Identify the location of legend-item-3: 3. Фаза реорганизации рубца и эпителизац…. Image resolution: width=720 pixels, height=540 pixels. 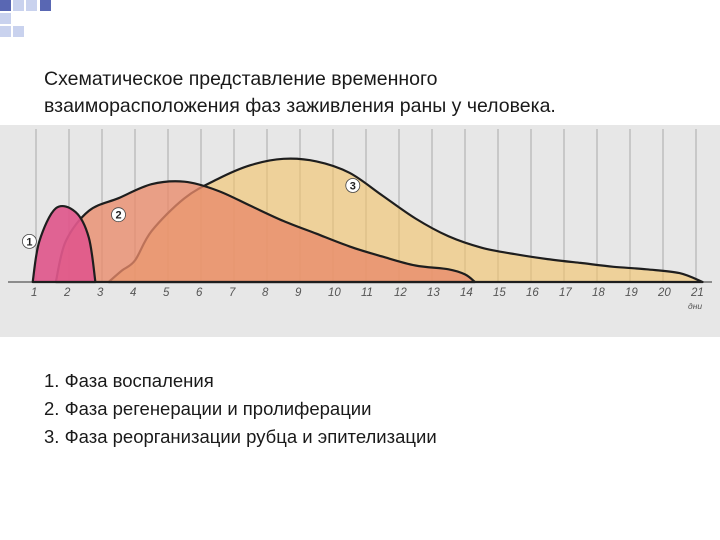
(240, 436).